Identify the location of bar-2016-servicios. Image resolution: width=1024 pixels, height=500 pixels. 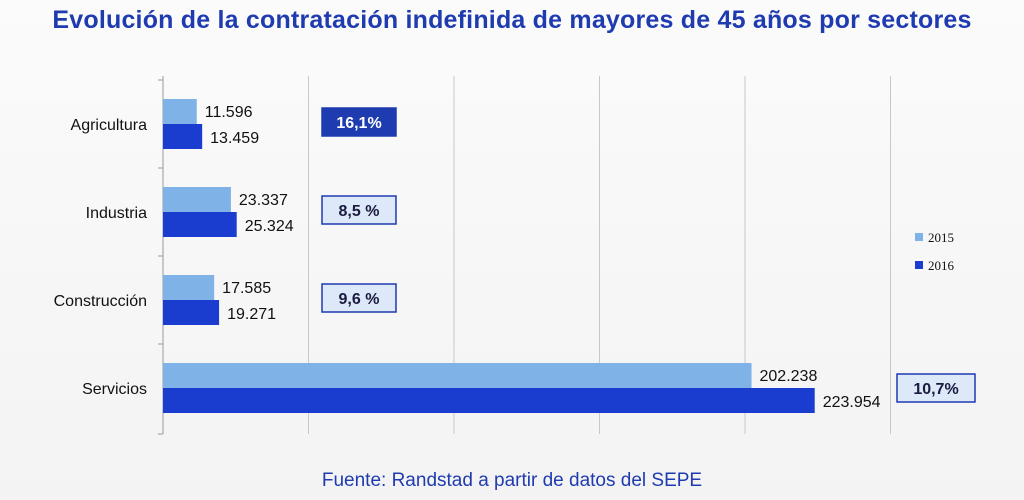
(489, 400).